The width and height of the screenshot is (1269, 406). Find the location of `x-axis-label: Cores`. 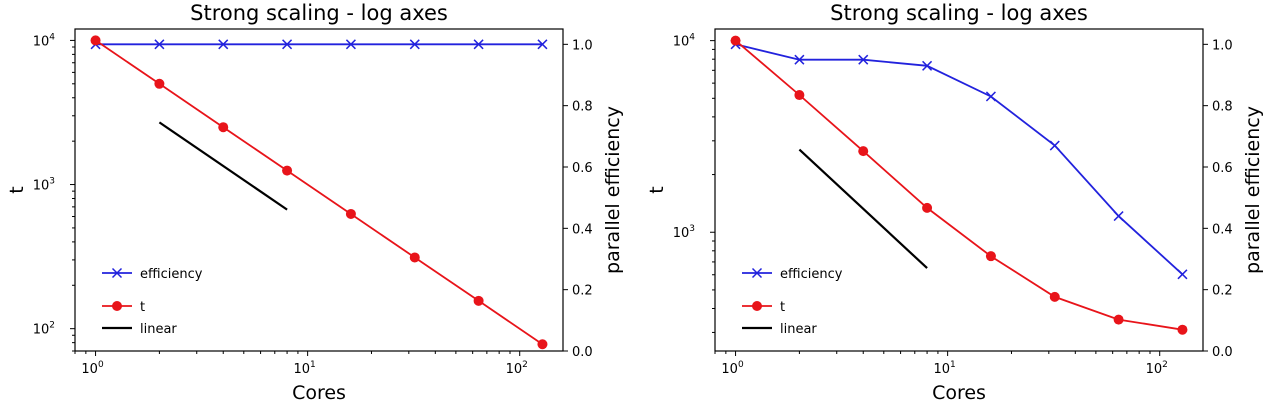

x-axis-label: Cores is located at coordinates (959, 393).